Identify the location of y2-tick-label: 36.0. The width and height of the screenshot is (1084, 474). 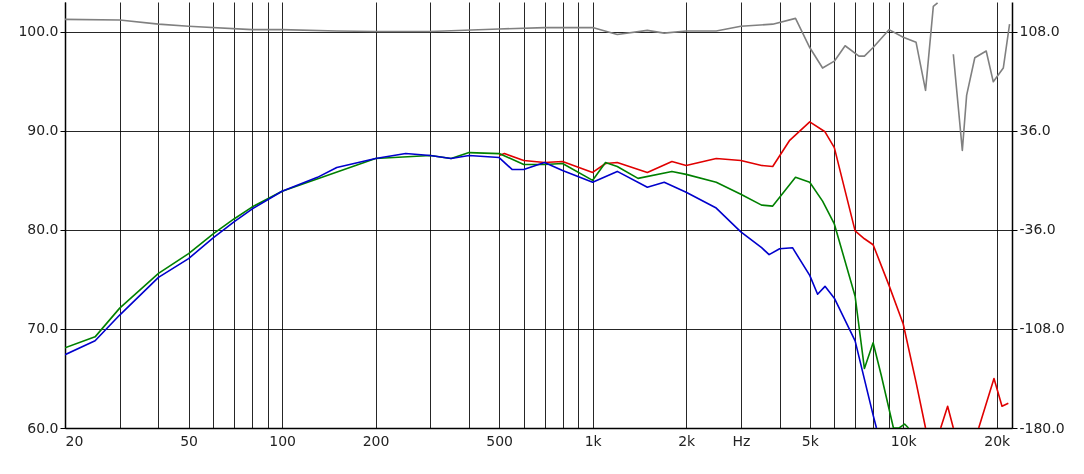
(1035, 130).